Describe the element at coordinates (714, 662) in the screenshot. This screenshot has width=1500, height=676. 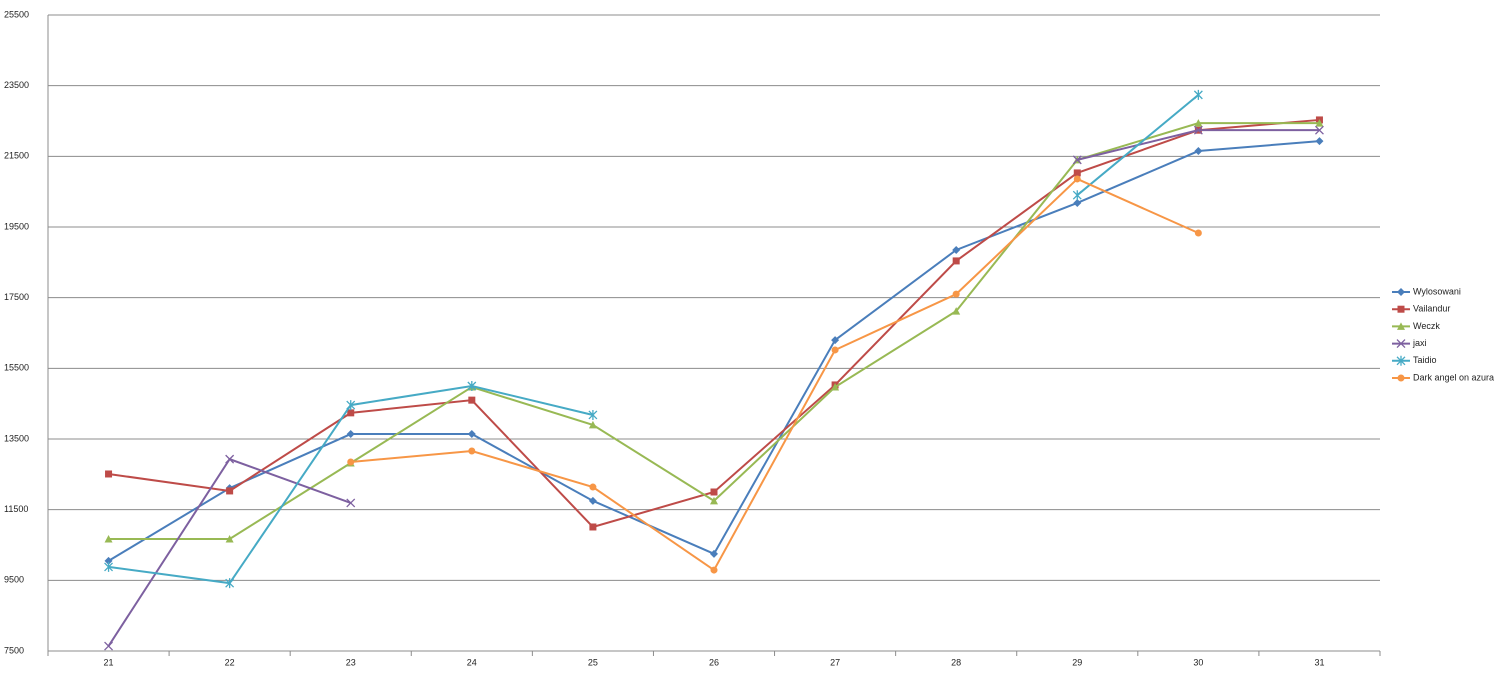
I see `x-tick-label: 26` at that location.